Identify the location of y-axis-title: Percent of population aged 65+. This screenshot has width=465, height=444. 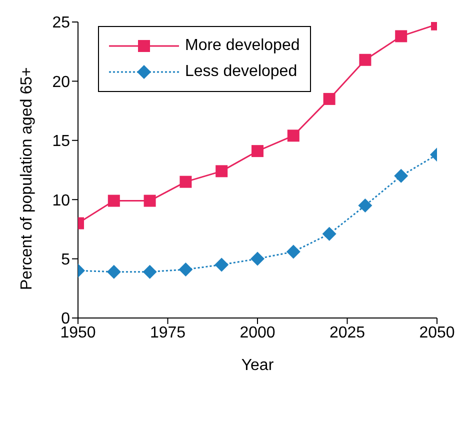
(27, 178).